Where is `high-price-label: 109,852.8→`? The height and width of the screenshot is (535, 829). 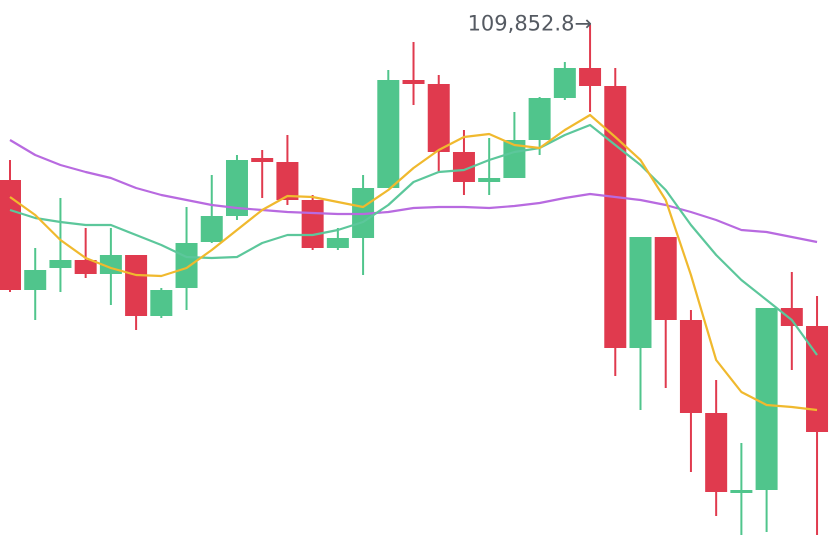
high-price-label: 109,852.8→ is located at coordinates (530, 24).